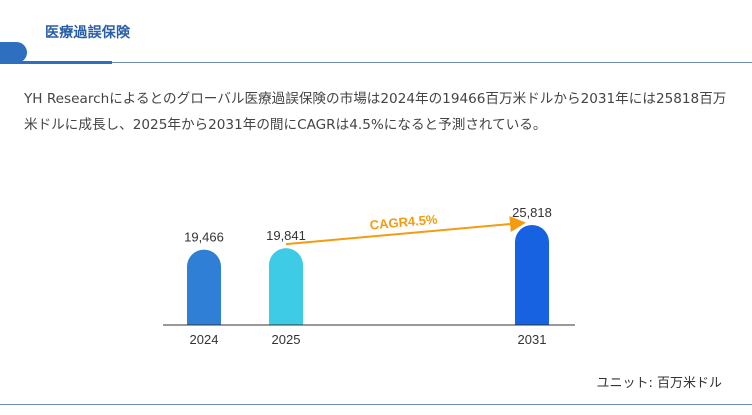 The height and width of the screenshot is (415, 752). What do you see at coordinates (286, 235) in the screenshot?
I see `value-label-2025: 19,841` at bounding box center [286, 235].